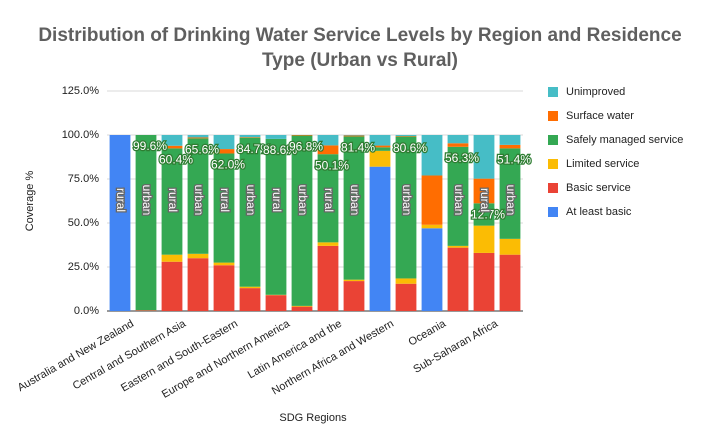 Image resolution: width=721 pixels, height=447 pixels. Describe the element at coordinates (176, 160) in the screenshot. I see `data-label: 60.4%` at that location.